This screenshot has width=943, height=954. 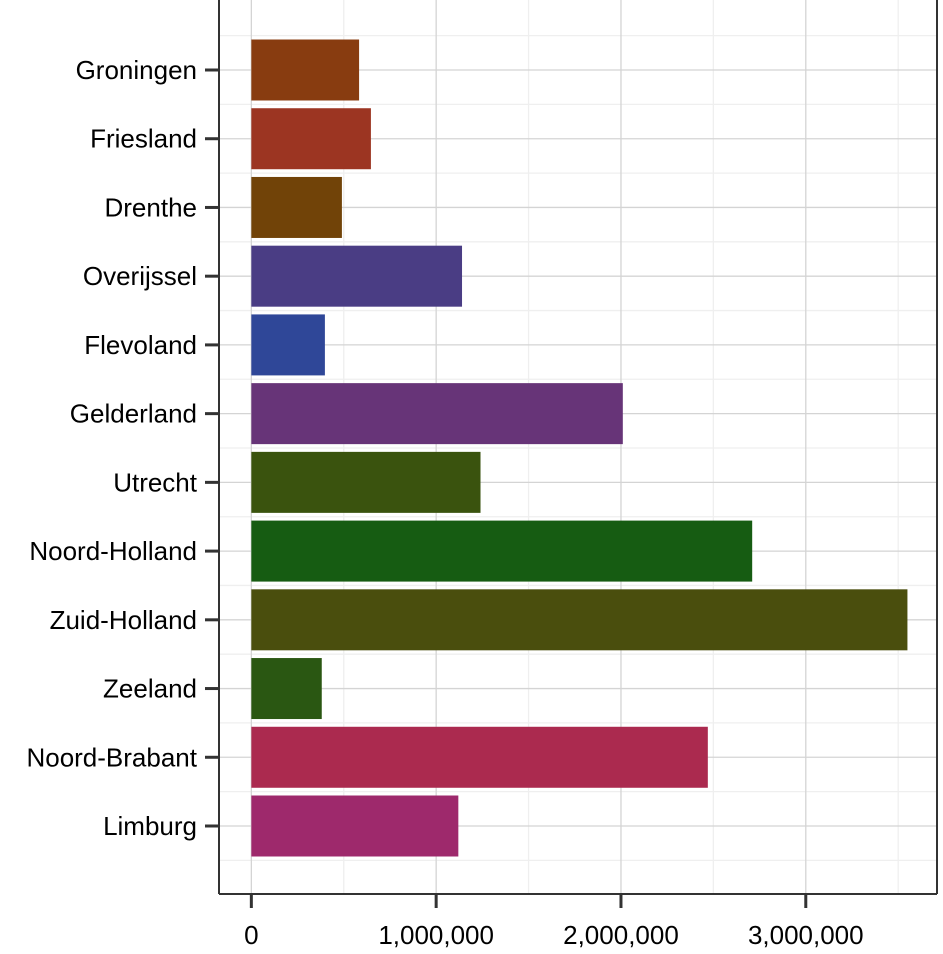 I want to click on bar-zuid-holland, so click(x=579, y=620).